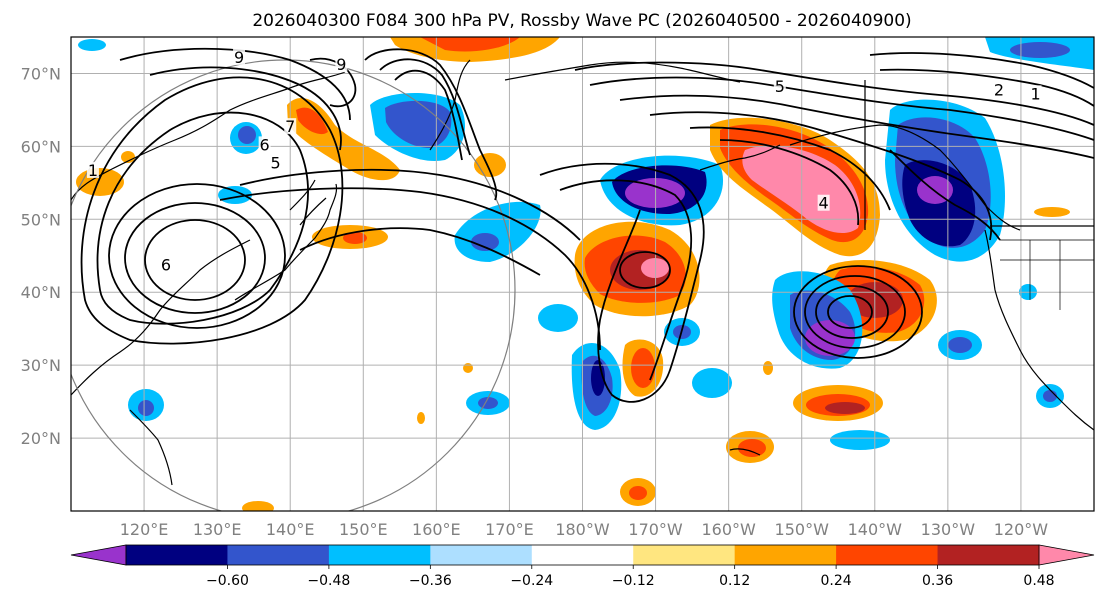 This screenshot has width=1105, height=604. Describe the element at coordinates (41, 73) in the screenshot. I see `lat-label: 70°N` at that location.